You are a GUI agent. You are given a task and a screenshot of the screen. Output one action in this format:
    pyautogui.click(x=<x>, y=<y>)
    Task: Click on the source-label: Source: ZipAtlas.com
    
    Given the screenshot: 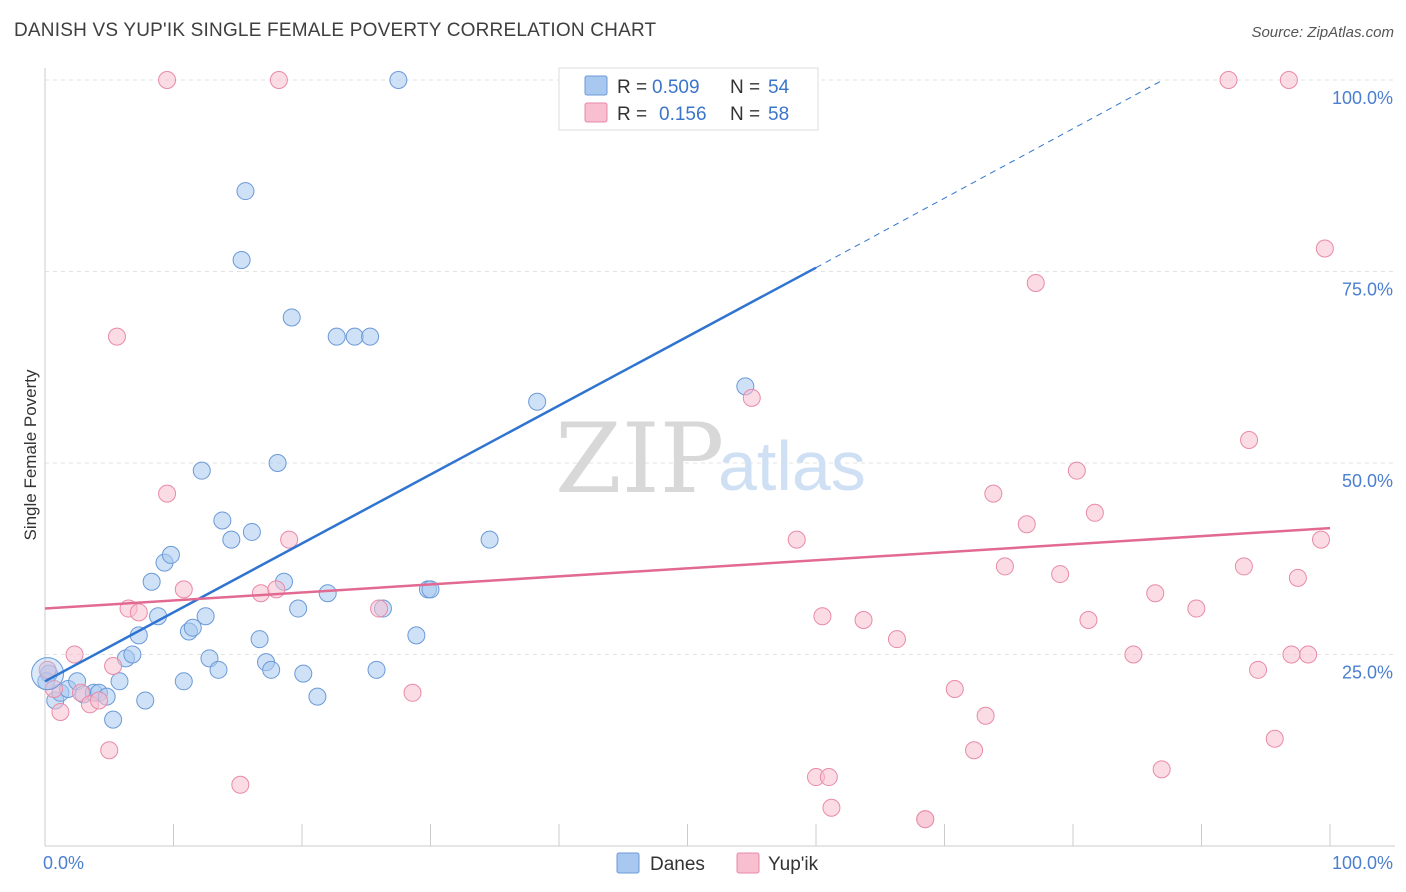 What is the action you would take?
    pyautogui.click(x=1322, y=32)
    